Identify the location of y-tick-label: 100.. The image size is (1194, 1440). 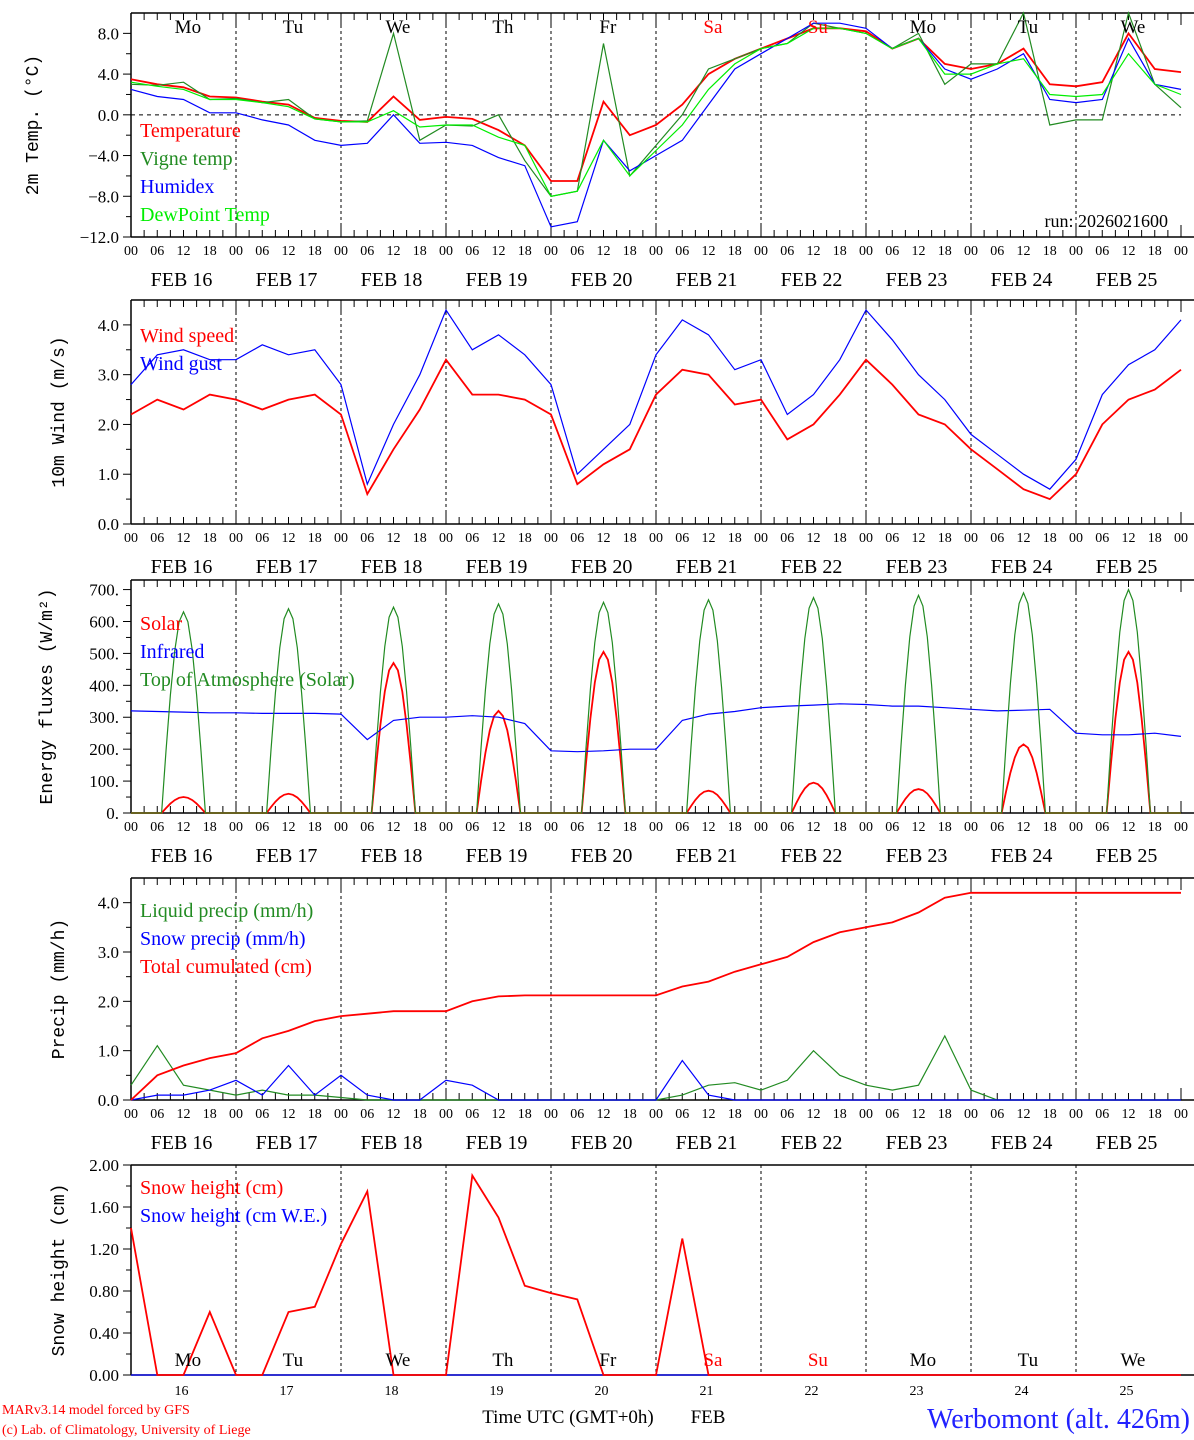
(104, 781).